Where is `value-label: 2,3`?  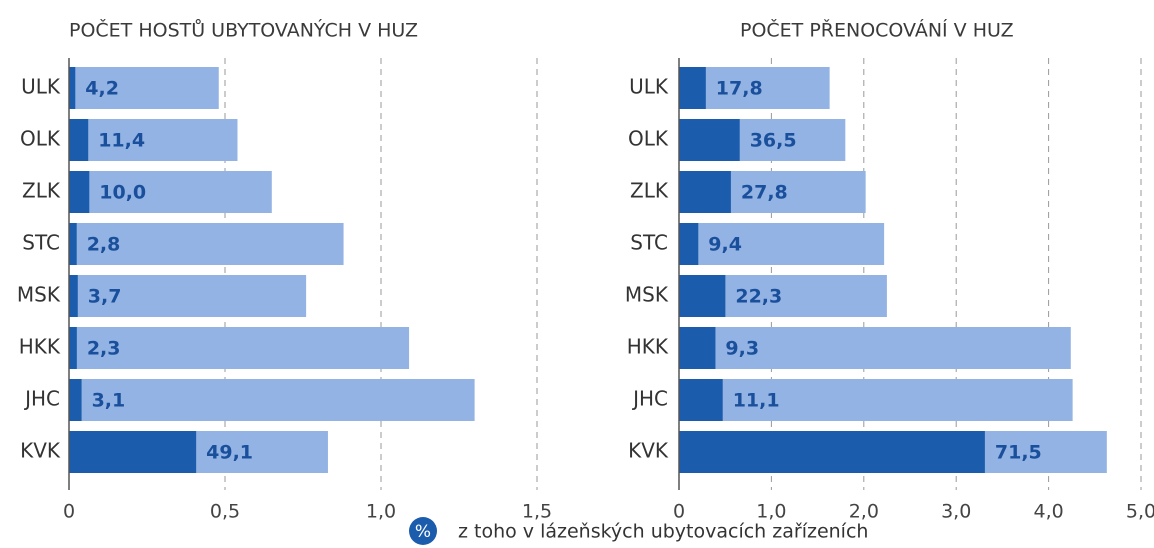
value-label: 2,3 is located at coordinates (104, 349).